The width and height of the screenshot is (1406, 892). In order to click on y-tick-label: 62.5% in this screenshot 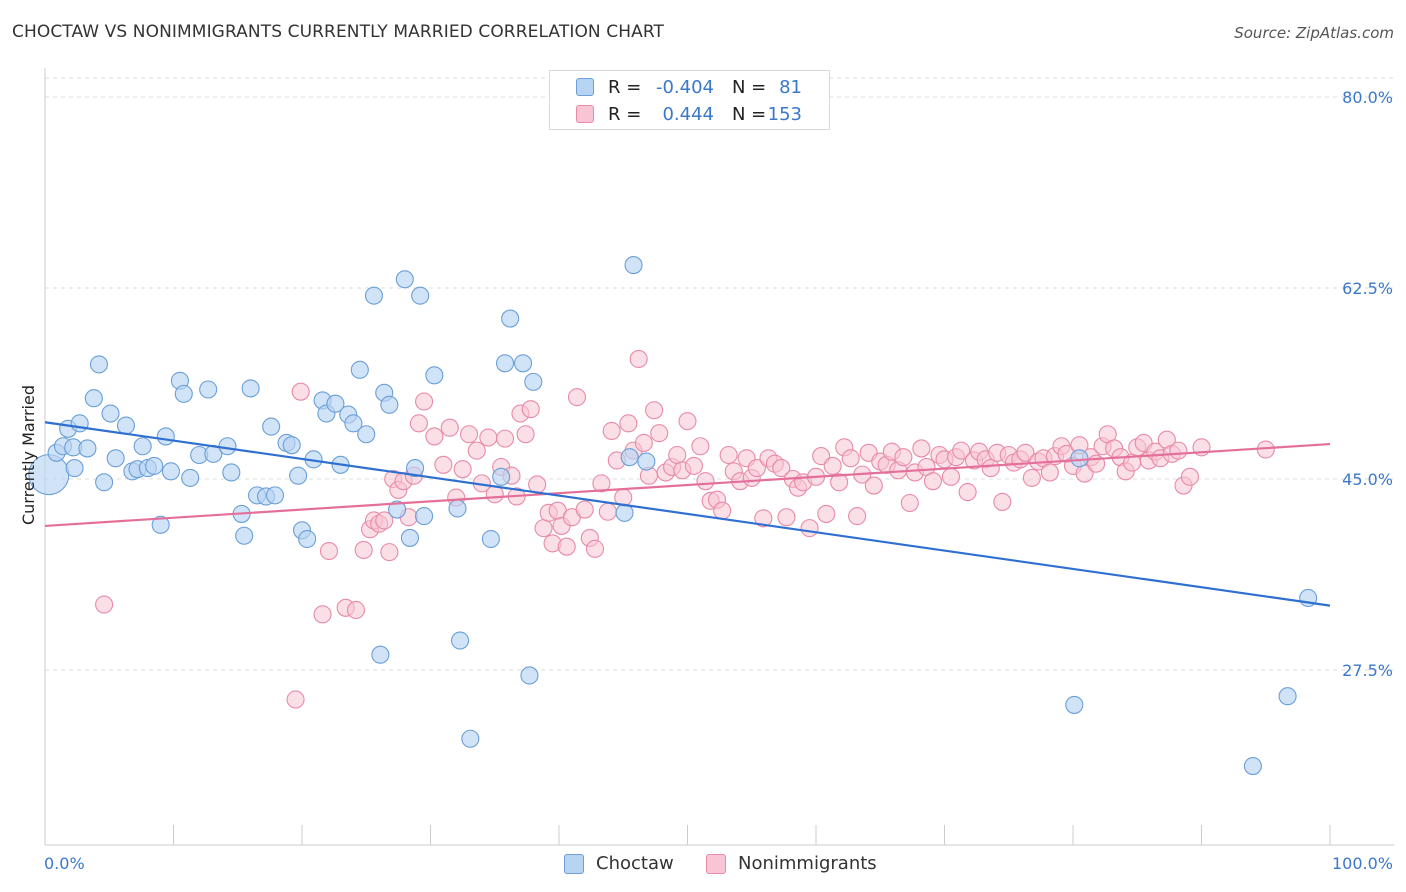, I will do `click(1367, 288)`.